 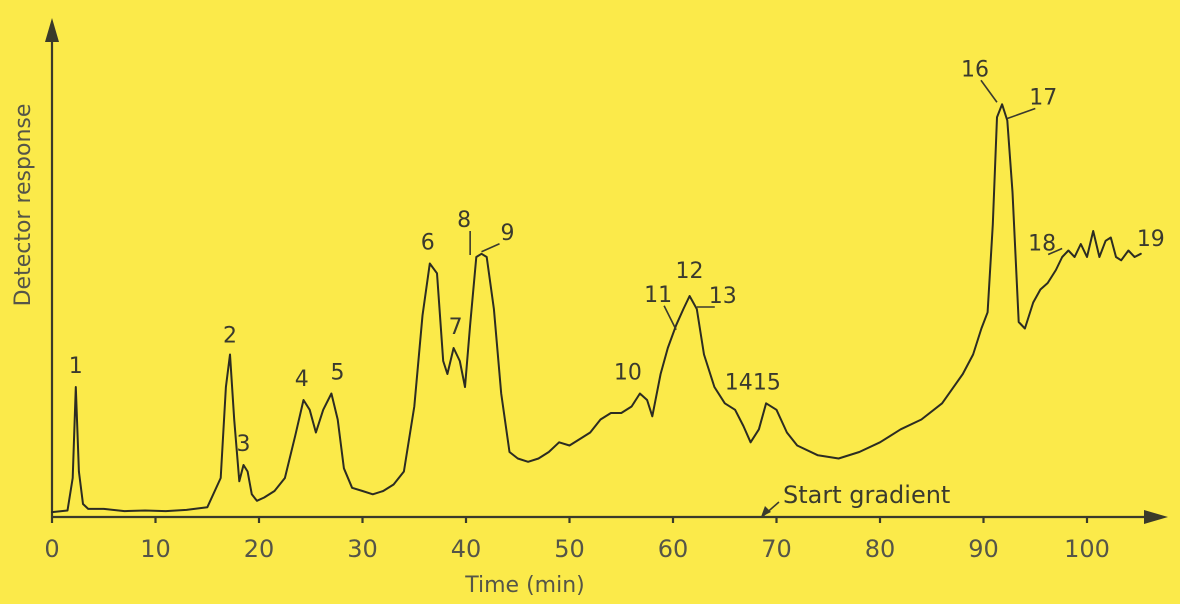 I want to click on peak-label: 3, so click(x=243, y=444).